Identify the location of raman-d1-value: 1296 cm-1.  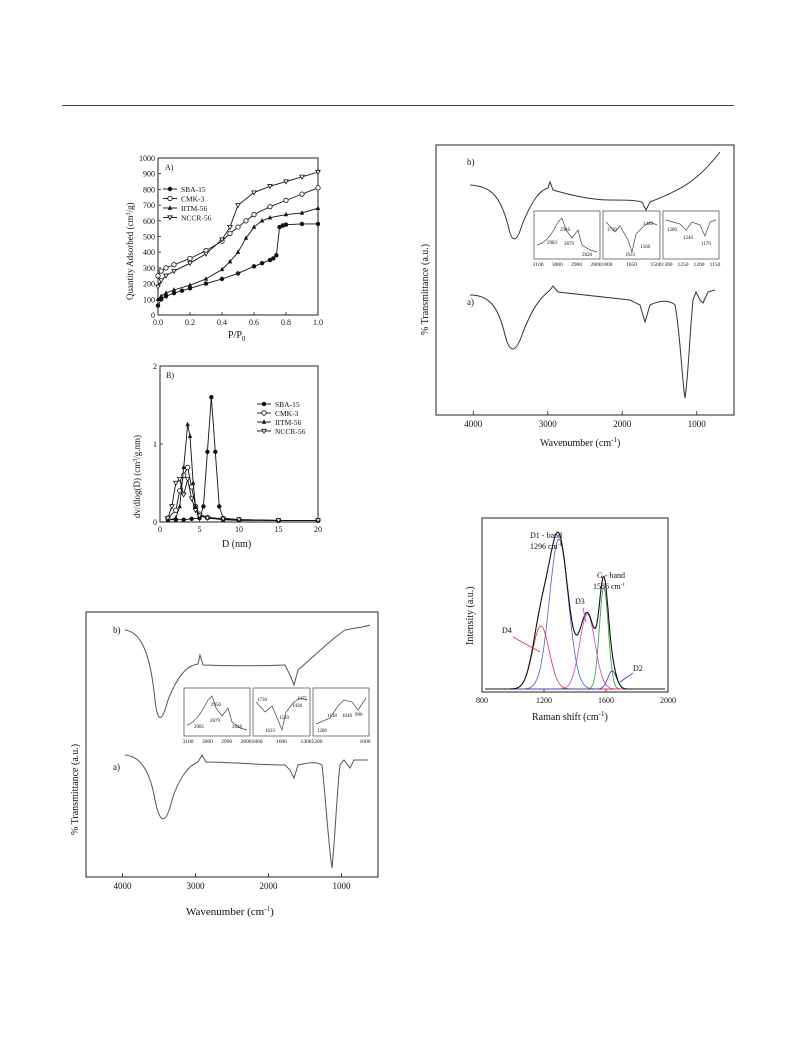
(546, 546).